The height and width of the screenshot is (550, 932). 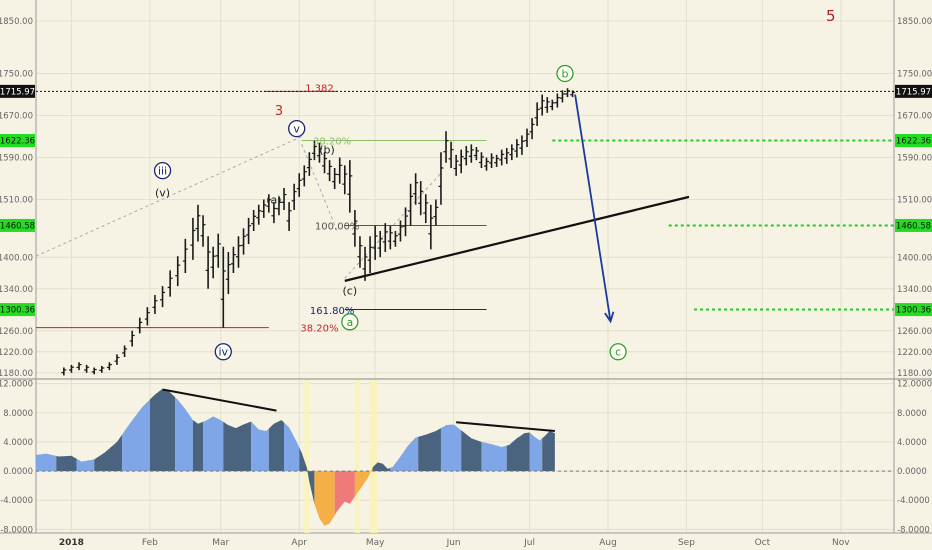 I want to click on price-tag-left: 1622.36, so click(x=17, y=142).